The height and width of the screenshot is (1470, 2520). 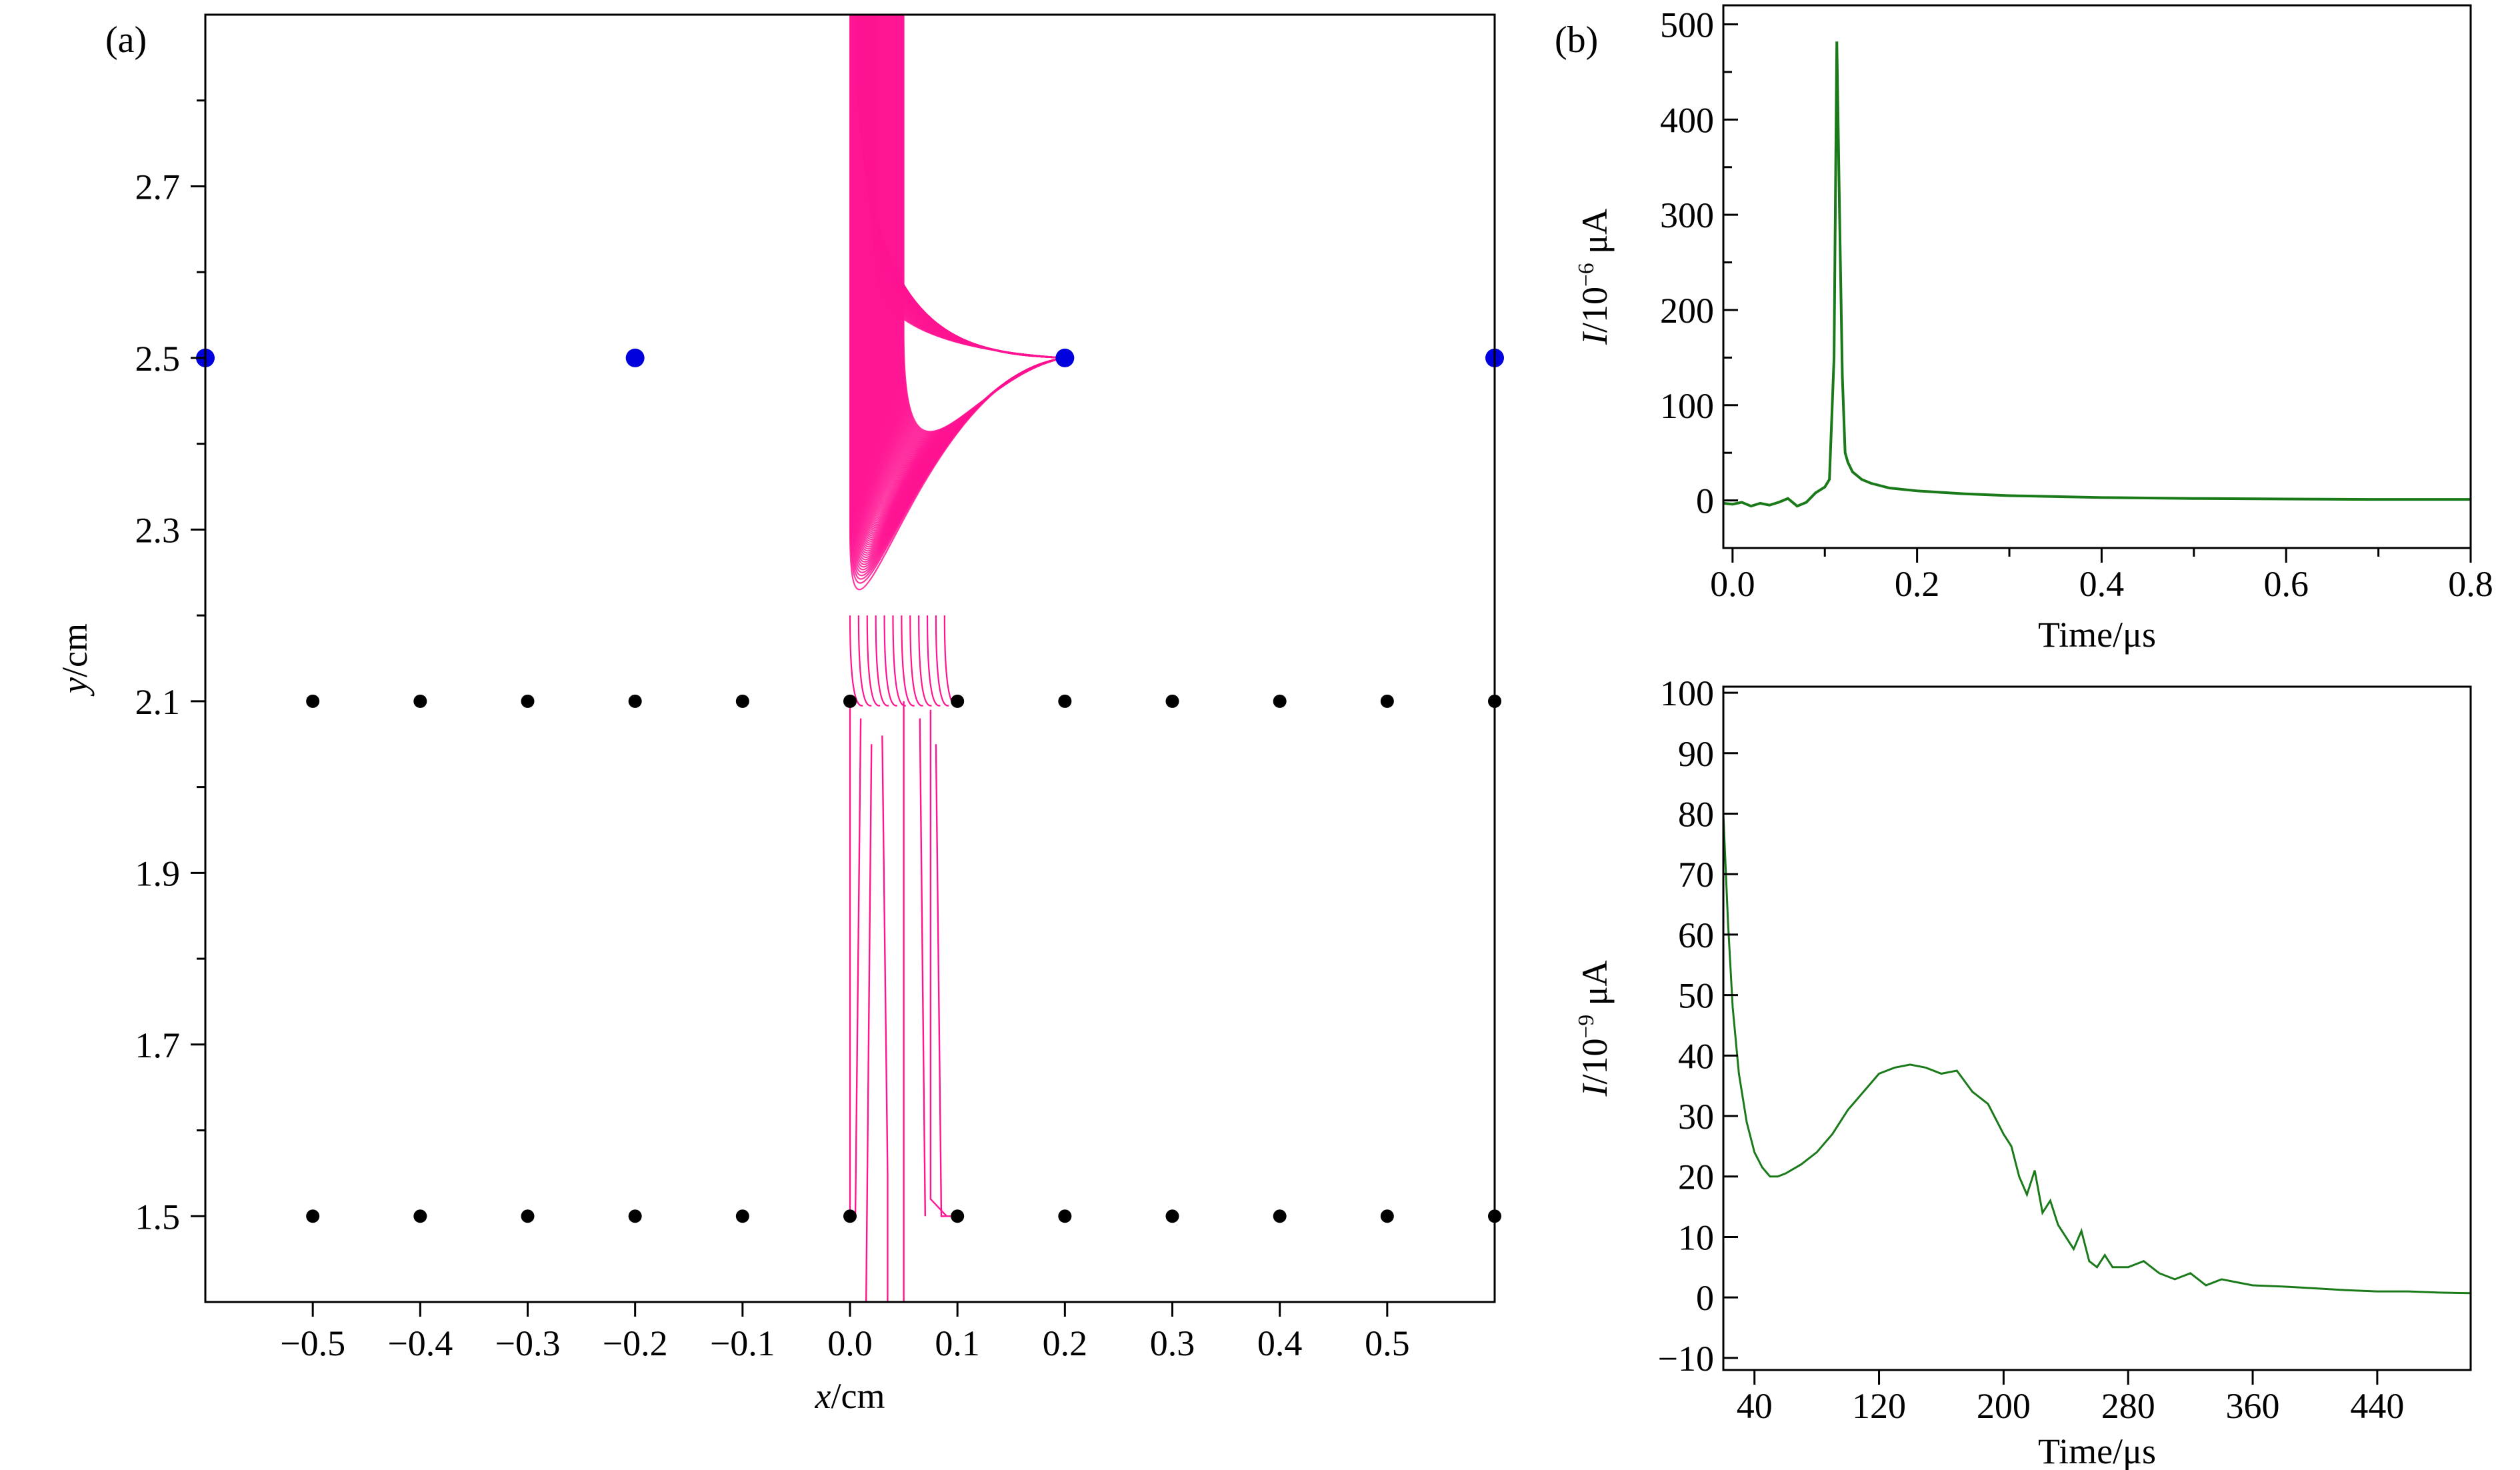 What do you see at coordinates (1594, 277) in the screenshot?
I see `panel-b-top-y-axis-label: I/10−6 μA` at bounding box center [1594, 277].